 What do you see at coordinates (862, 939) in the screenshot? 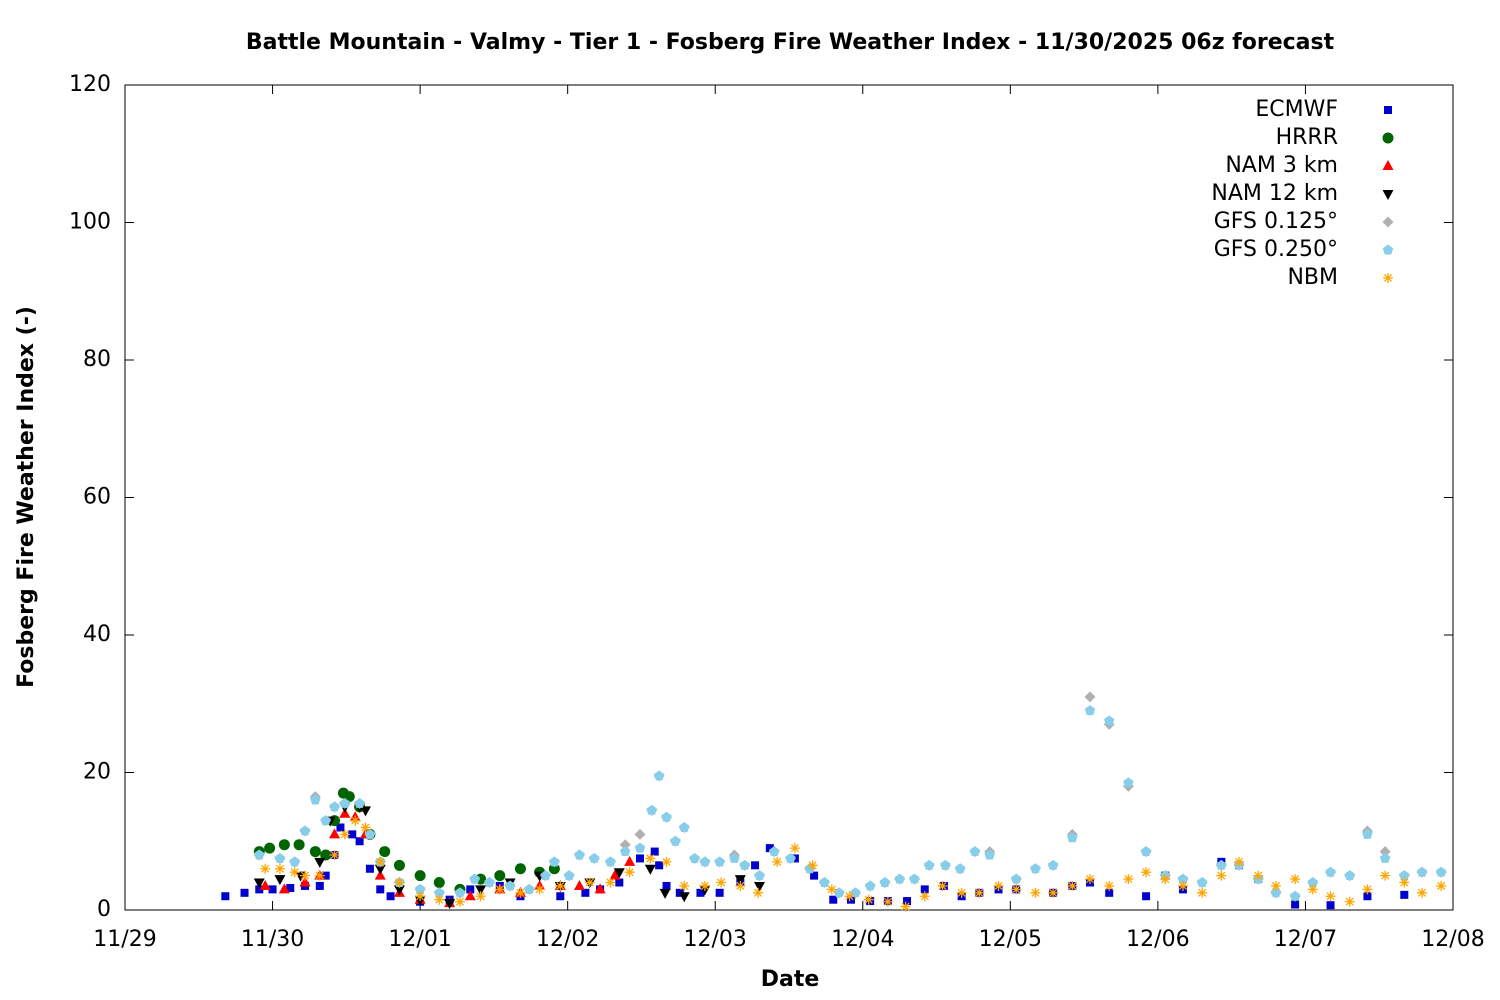
I see `x-tick-label: 12/04` at bounding box center [862, 939].